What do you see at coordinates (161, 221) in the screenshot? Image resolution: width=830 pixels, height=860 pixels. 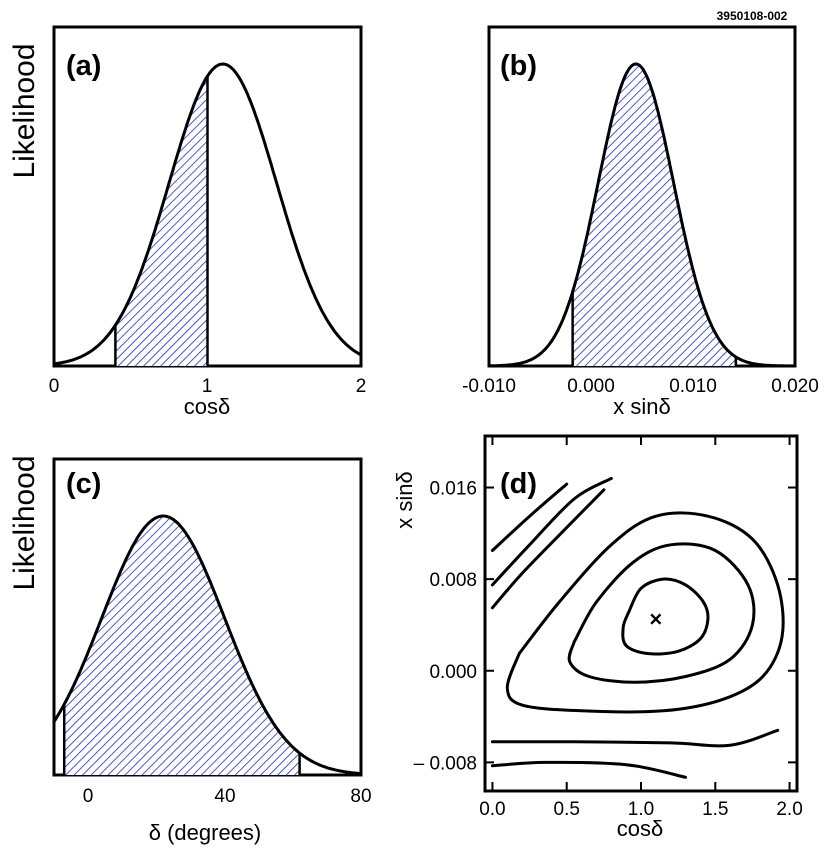 I see `panel-a-shaded-interval` at bounding box center [161, 221].